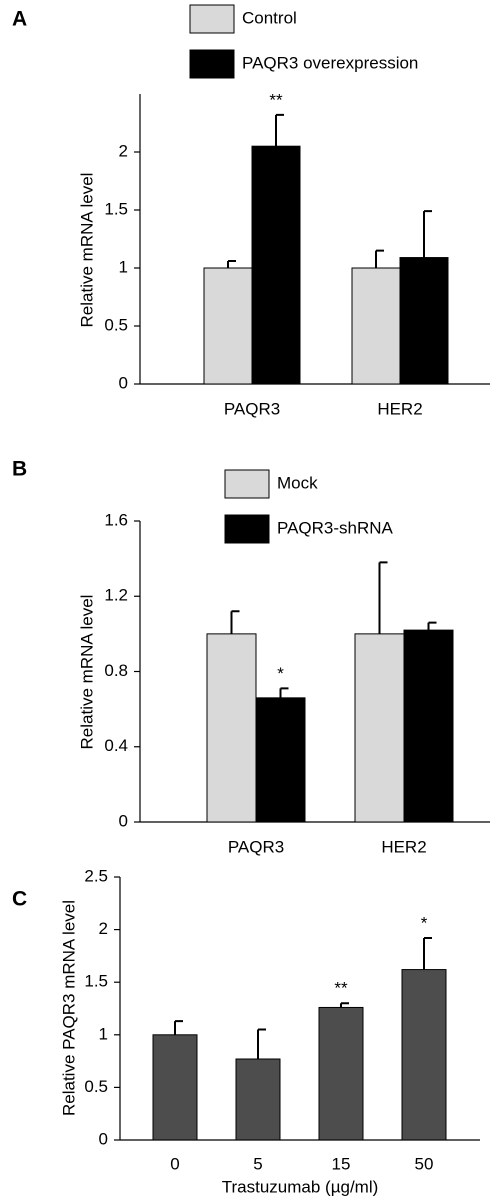  What do you see at coordinates (116, 519) in the screenshot?
I see `y-tick-label: 1.6` at bounding box center [116, 519].